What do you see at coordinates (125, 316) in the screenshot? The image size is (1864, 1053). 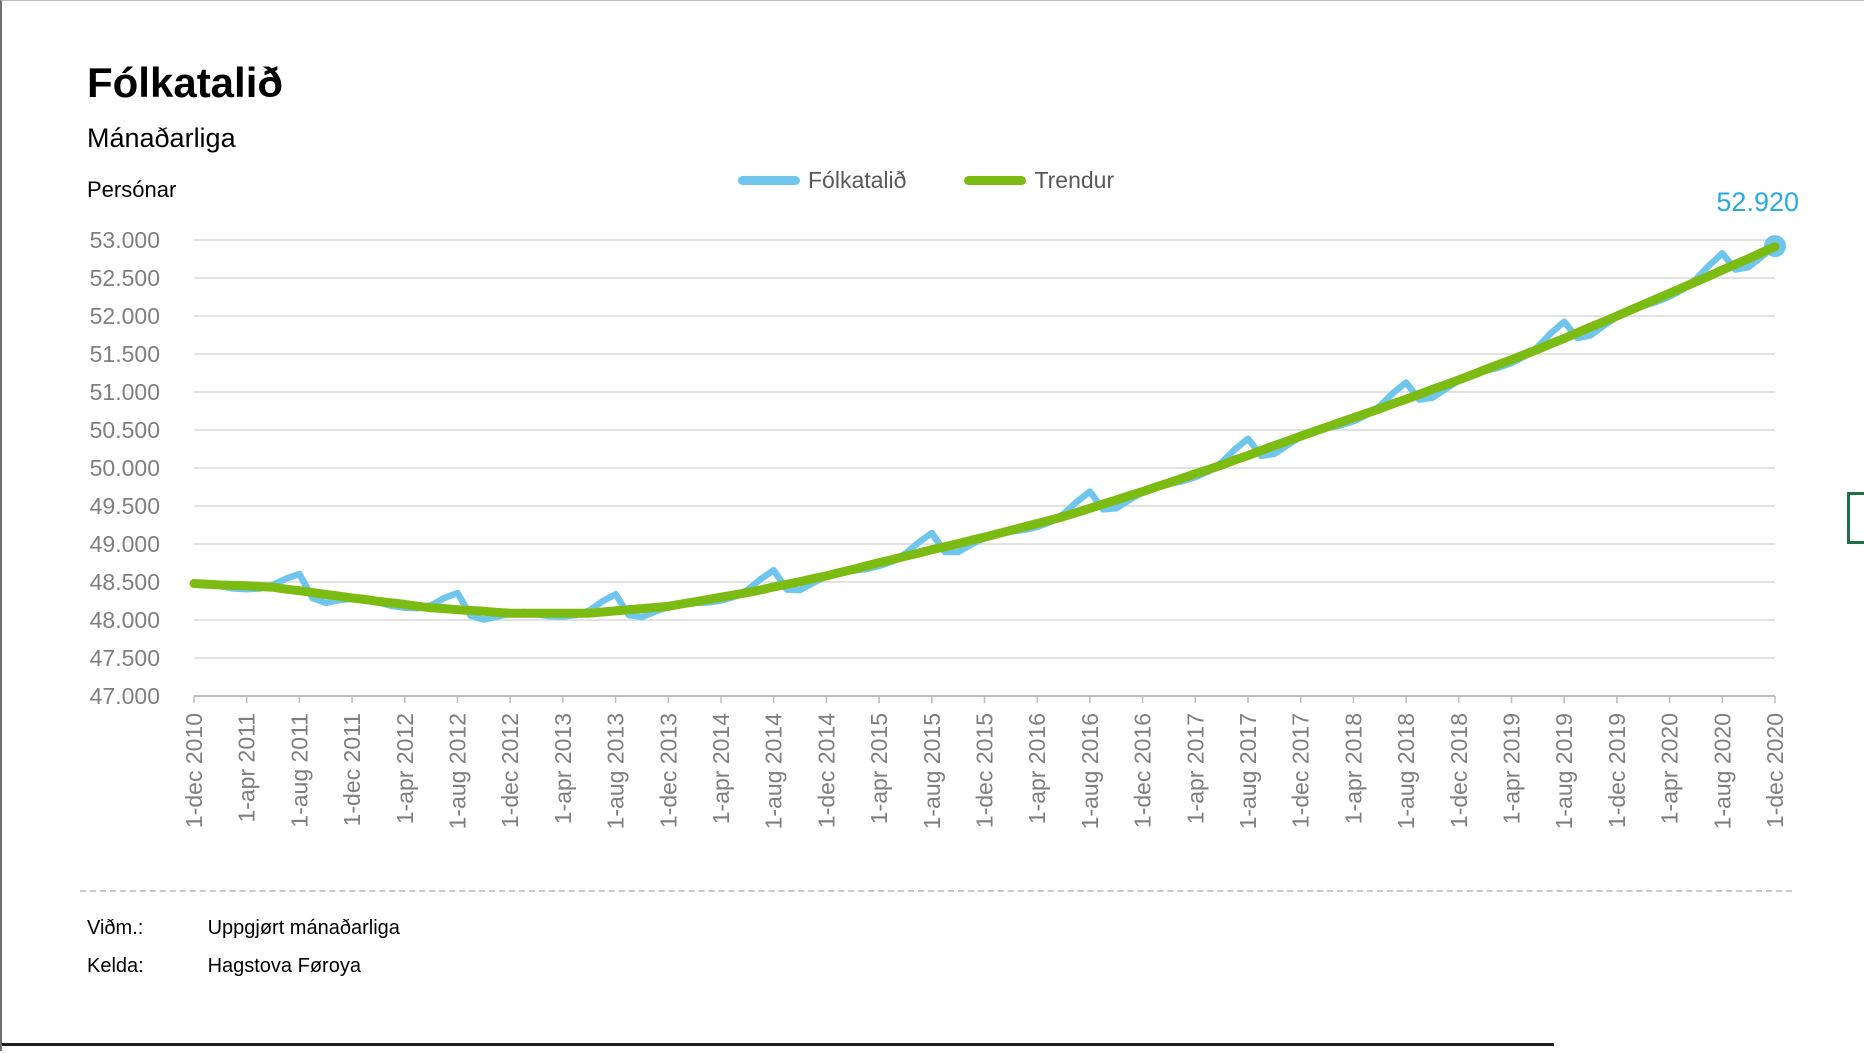 I see `y-axis-tick-label: 52.000` at bounding box center [125, 316].